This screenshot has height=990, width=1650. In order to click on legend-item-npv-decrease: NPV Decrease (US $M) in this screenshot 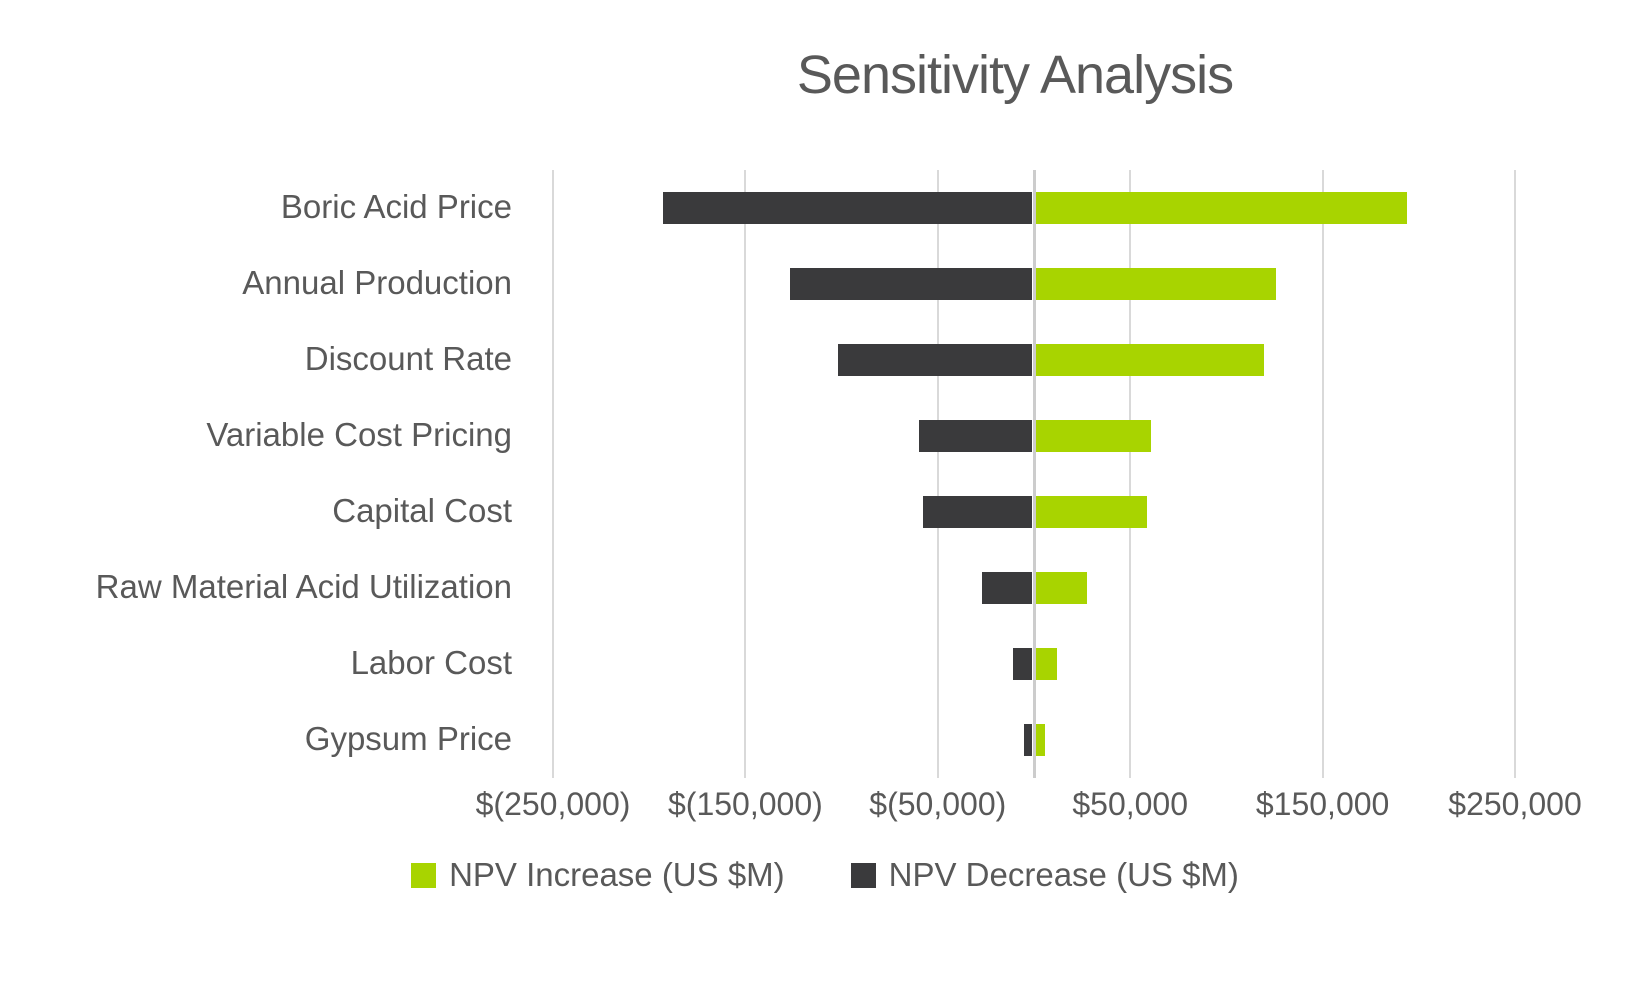, I will do `click(1044, 875)`.